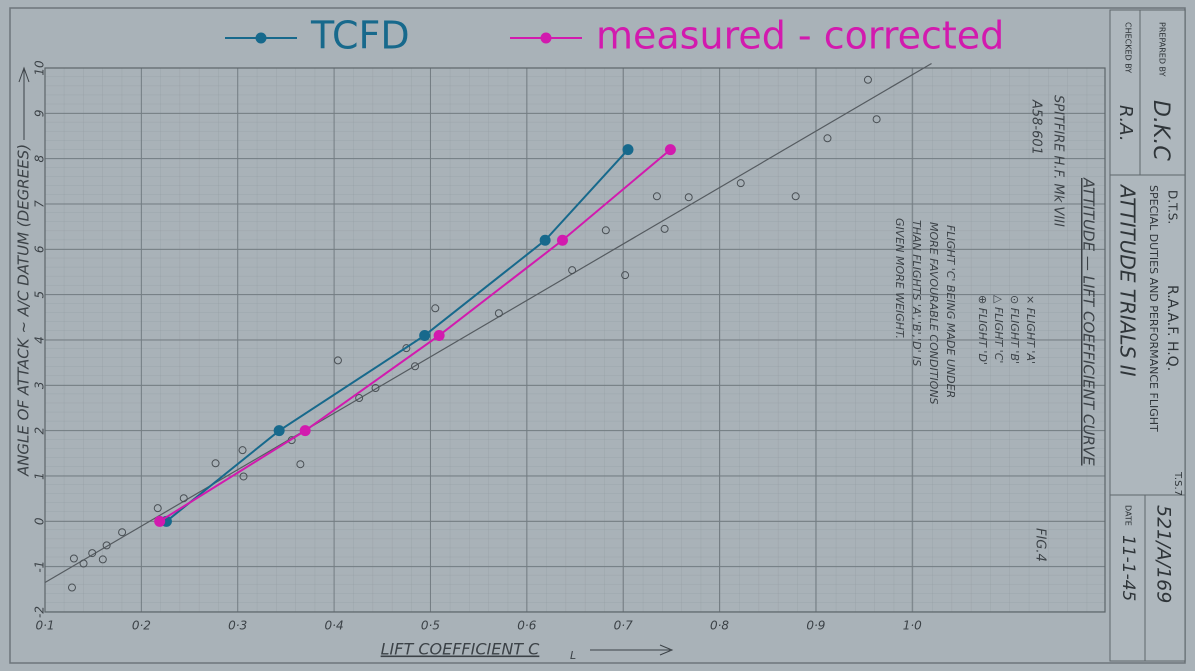  Describe the element at coordinates (815, 626) in the screenshot. I see `x-tick-label: 0·9` at that location.